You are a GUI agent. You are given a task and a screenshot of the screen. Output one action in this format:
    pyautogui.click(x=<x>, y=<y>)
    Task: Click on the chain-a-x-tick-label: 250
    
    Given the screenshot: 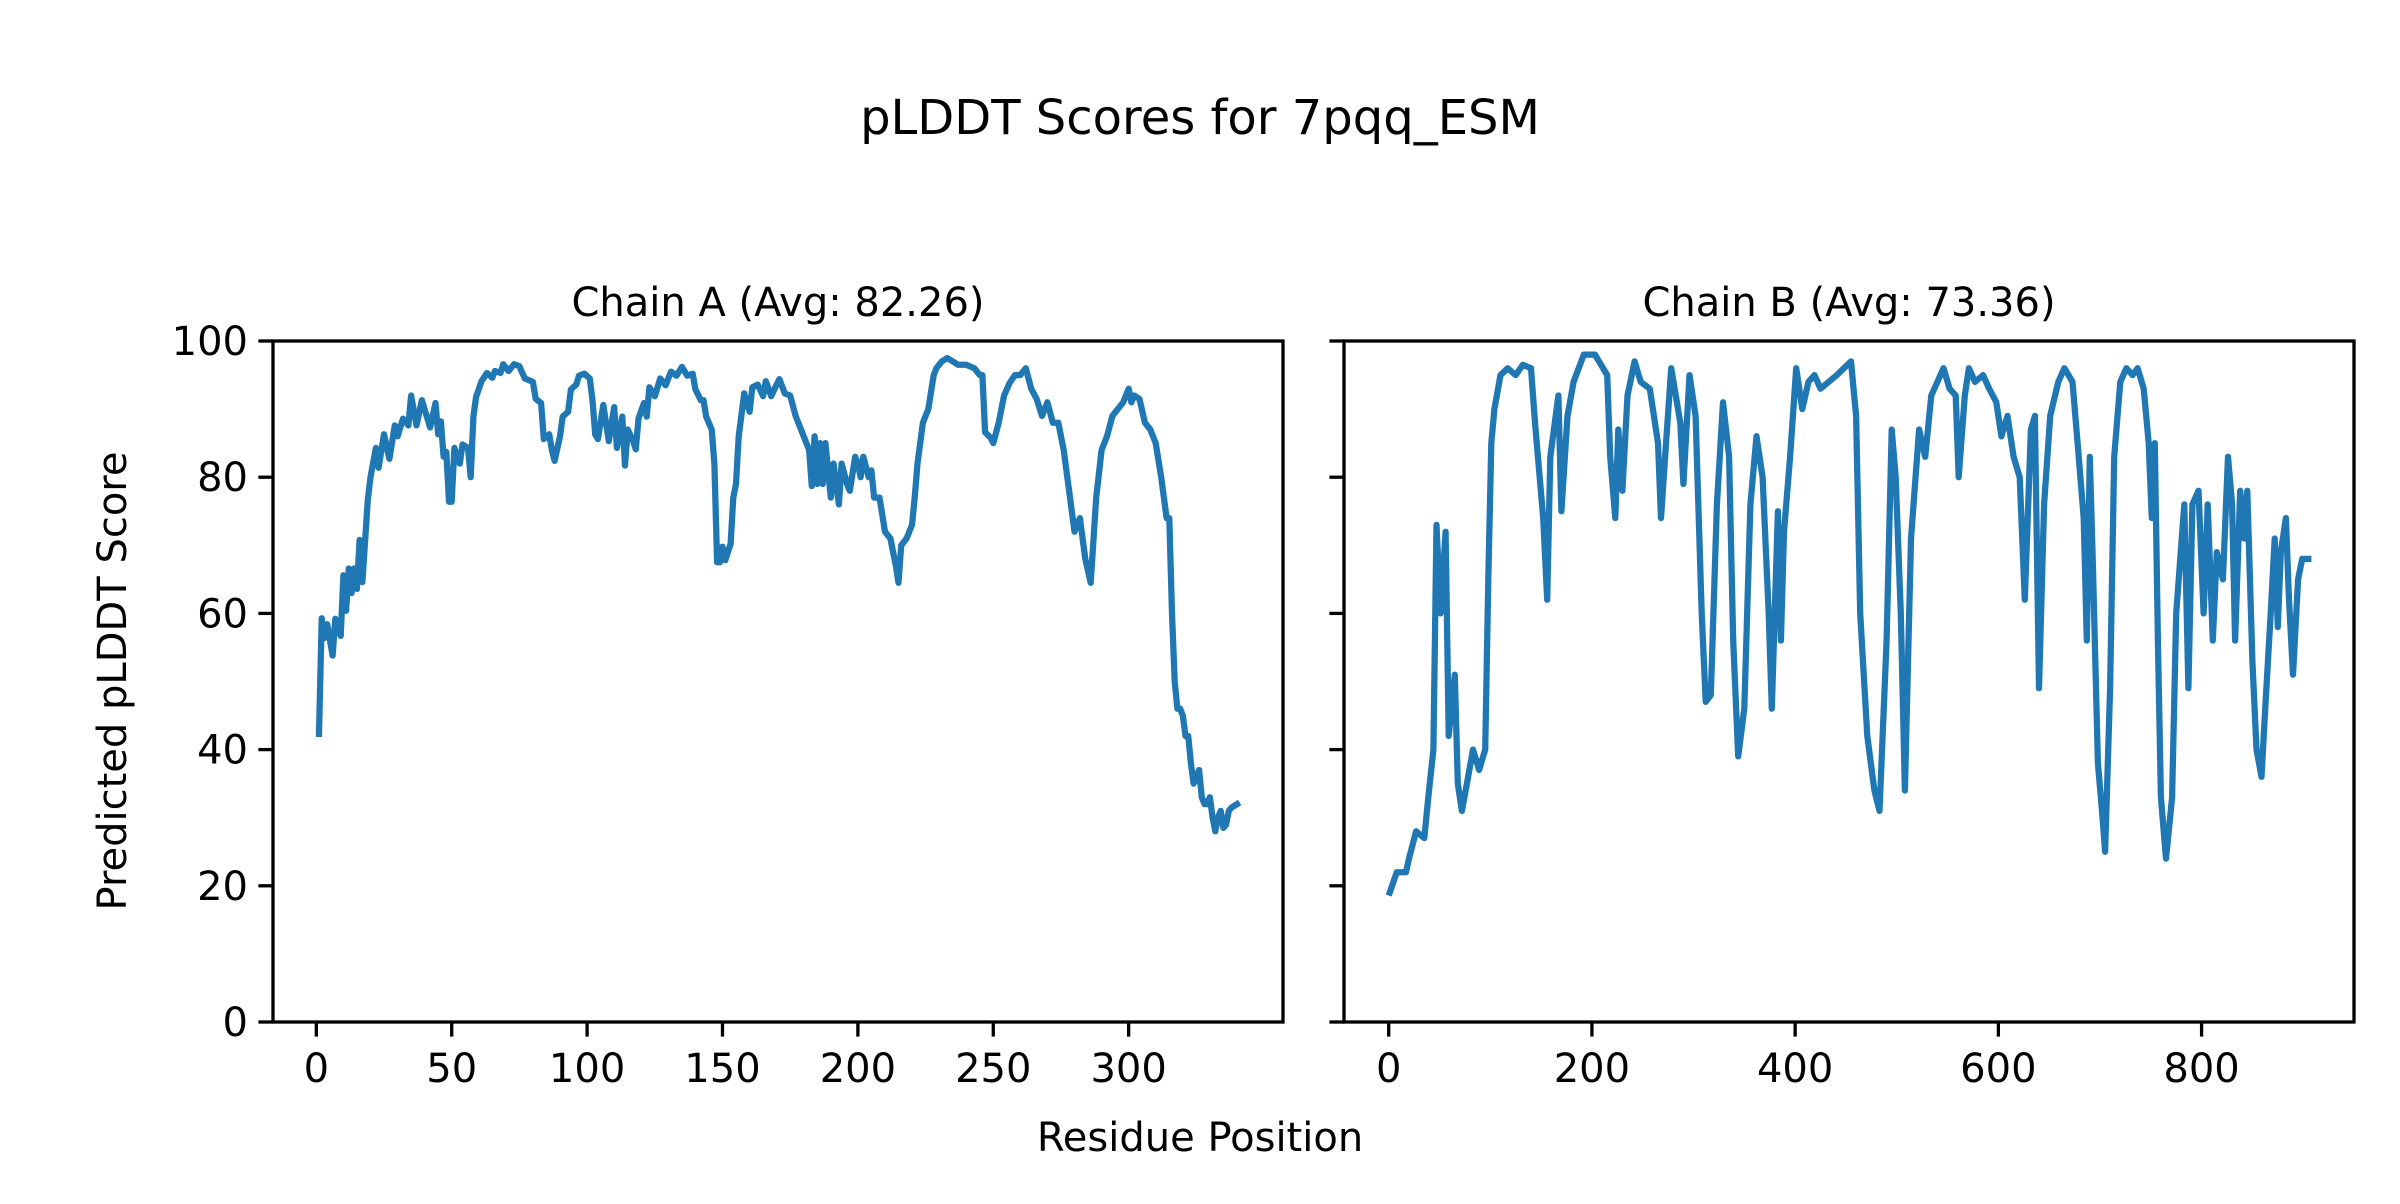 What is the action you would take?
    pyautogui.click(x=993, y=1069)
    